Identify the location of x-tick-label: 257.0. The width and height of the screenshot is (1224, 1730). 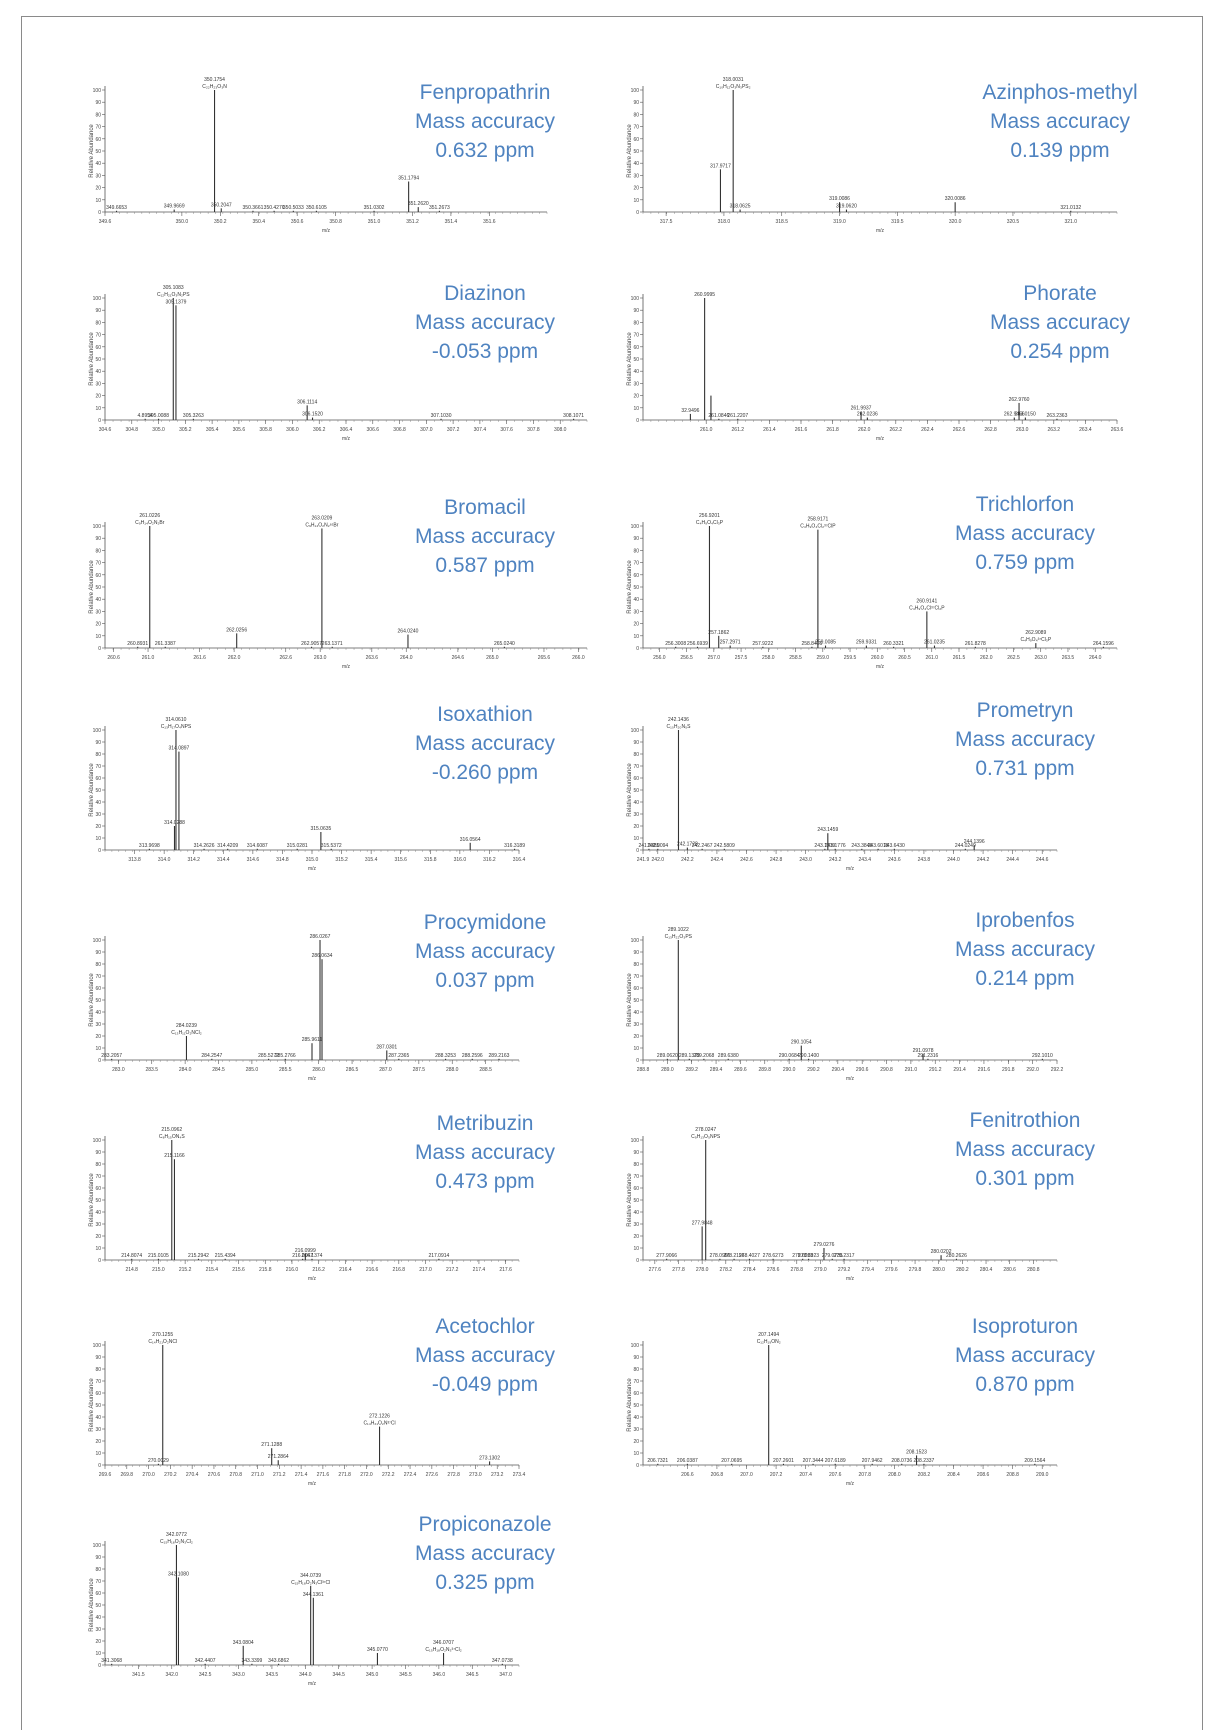
(714, 658).